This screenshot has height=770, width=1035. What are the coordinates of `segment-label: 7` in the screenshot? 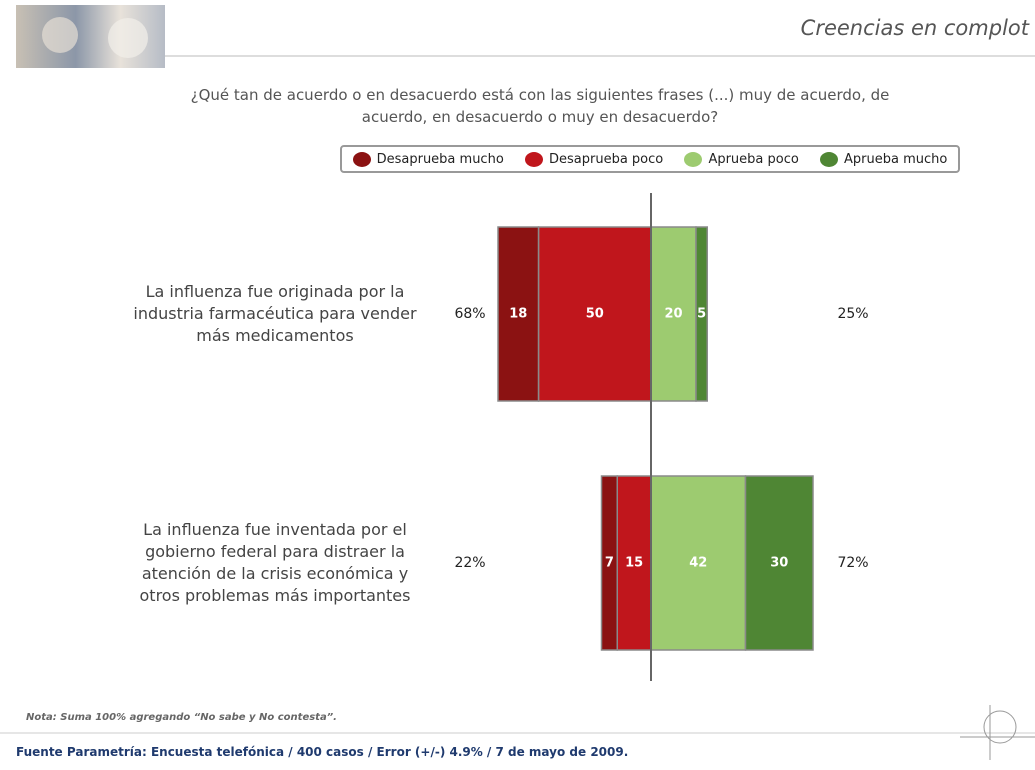 It's located at (609, 563).